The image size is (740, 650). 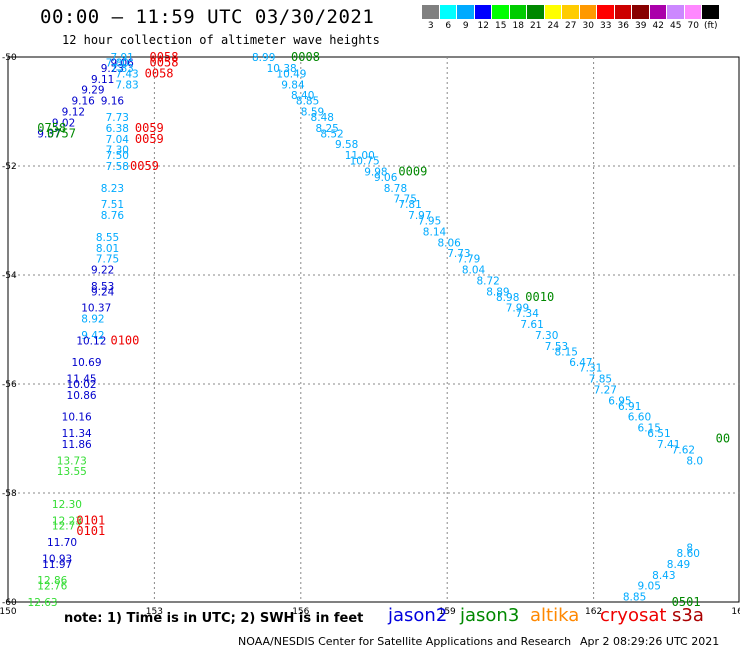 I want to click on wave-height-point: 8.49, so click(x=678, y=565).